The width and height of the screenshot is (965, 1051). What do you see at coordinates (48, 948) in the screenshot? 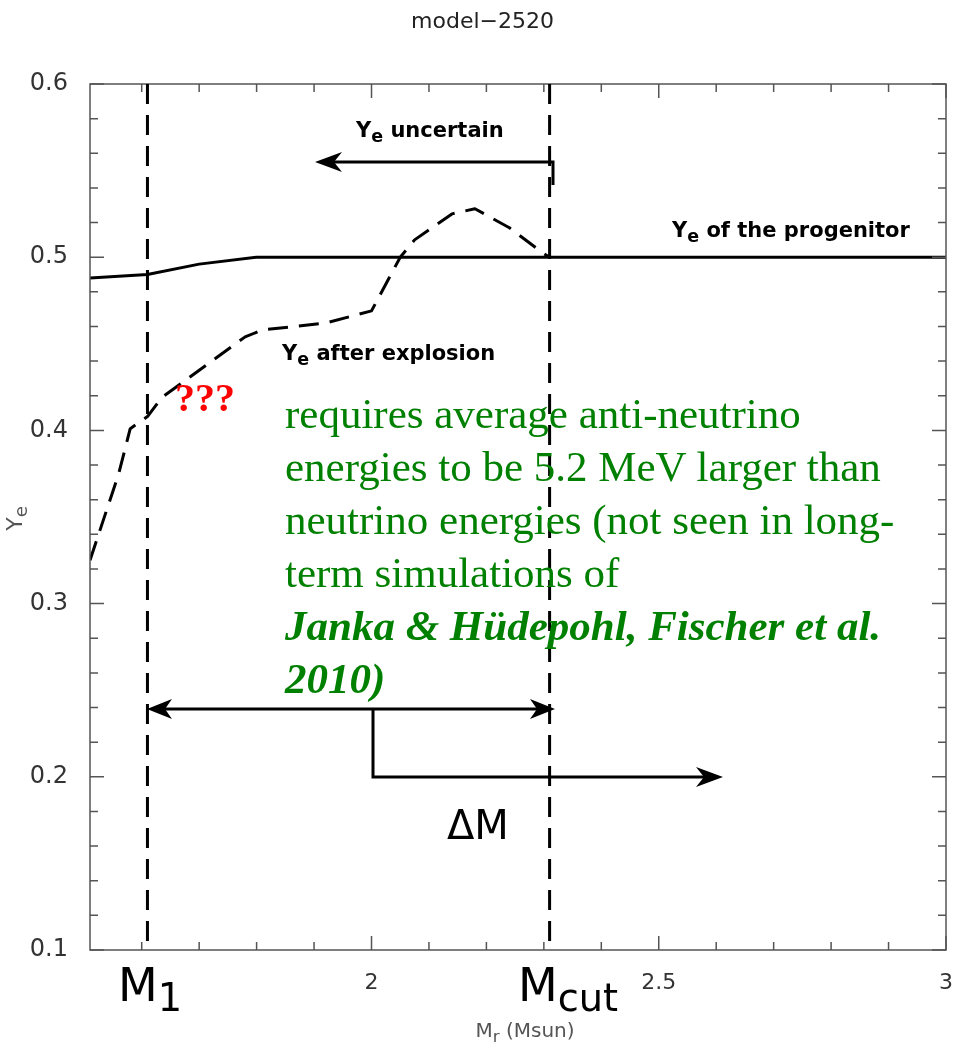
I see `y-tick-label: 0.1` at bounding box center [48, 948].